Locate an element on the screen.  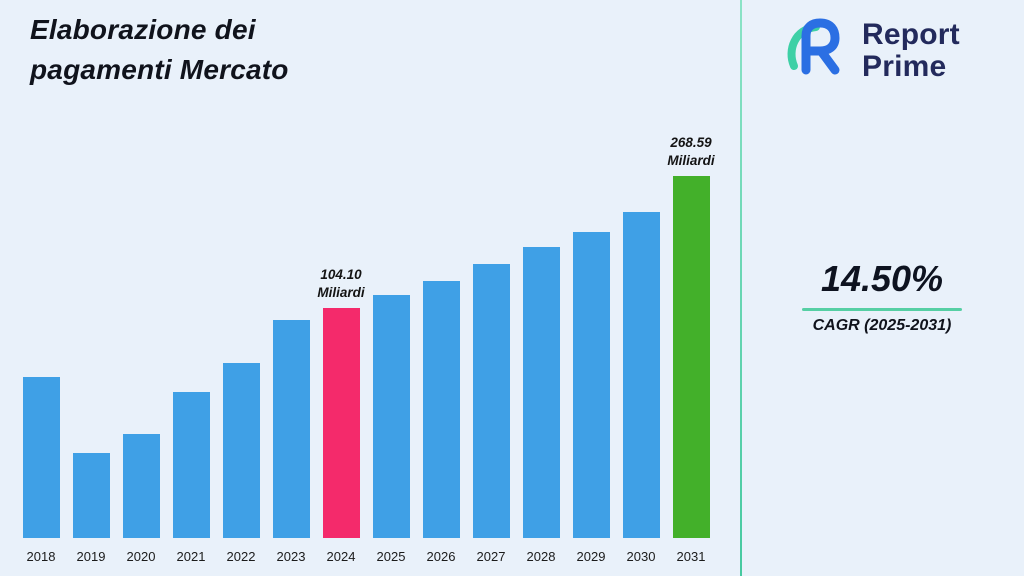
x-axis-label-2030: 2030 is located at coordinates (641, 556).